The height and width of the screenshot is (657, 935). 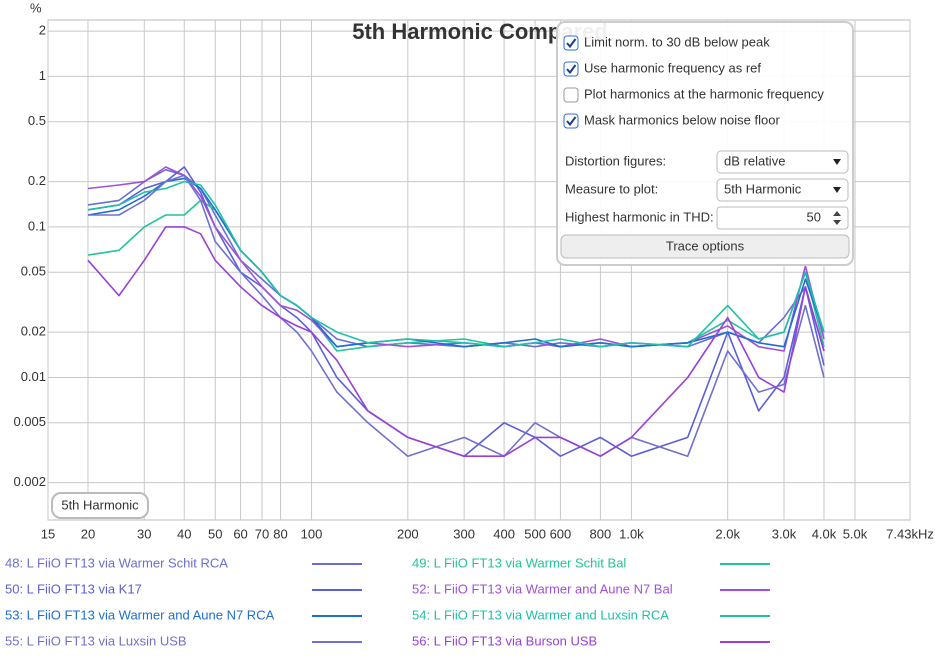 I want to click on button-label: Trace options, so click(x=705, y=245).